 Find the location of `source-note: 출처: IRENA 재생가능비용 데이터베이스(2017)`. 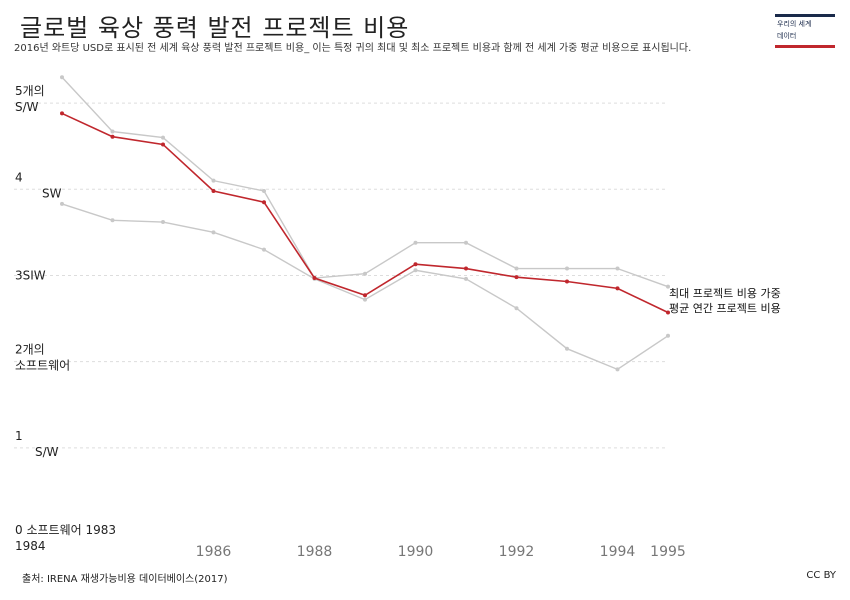

source-note: 출처: IRENA 재생가능비용 데이터베이스(2017) is located at coordinates (125, 579).